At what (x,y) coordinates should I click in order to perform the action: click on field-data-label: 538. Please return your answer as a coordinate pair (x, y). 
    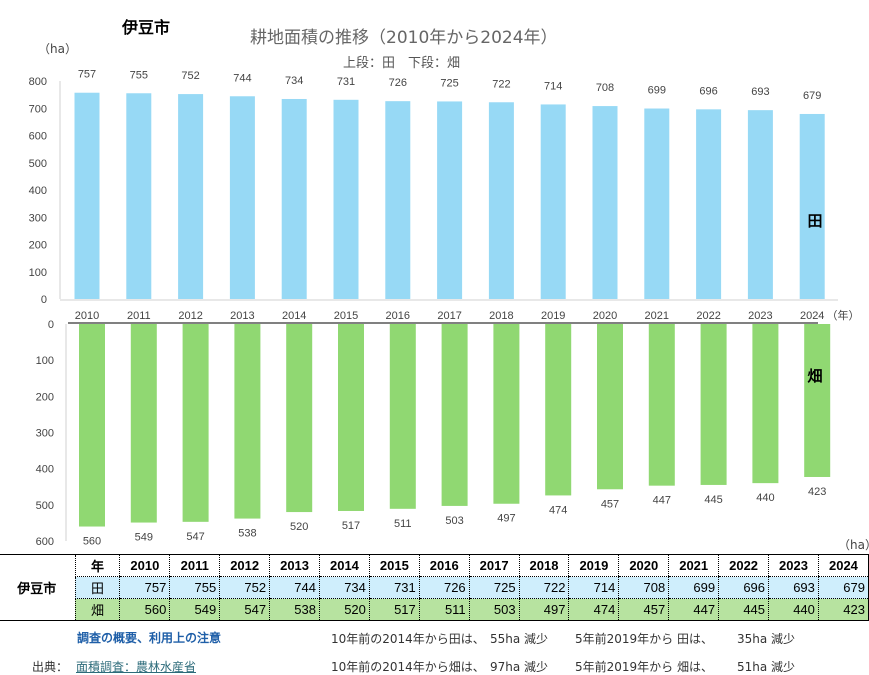
    Looking at the image, I should click on (247, 534).